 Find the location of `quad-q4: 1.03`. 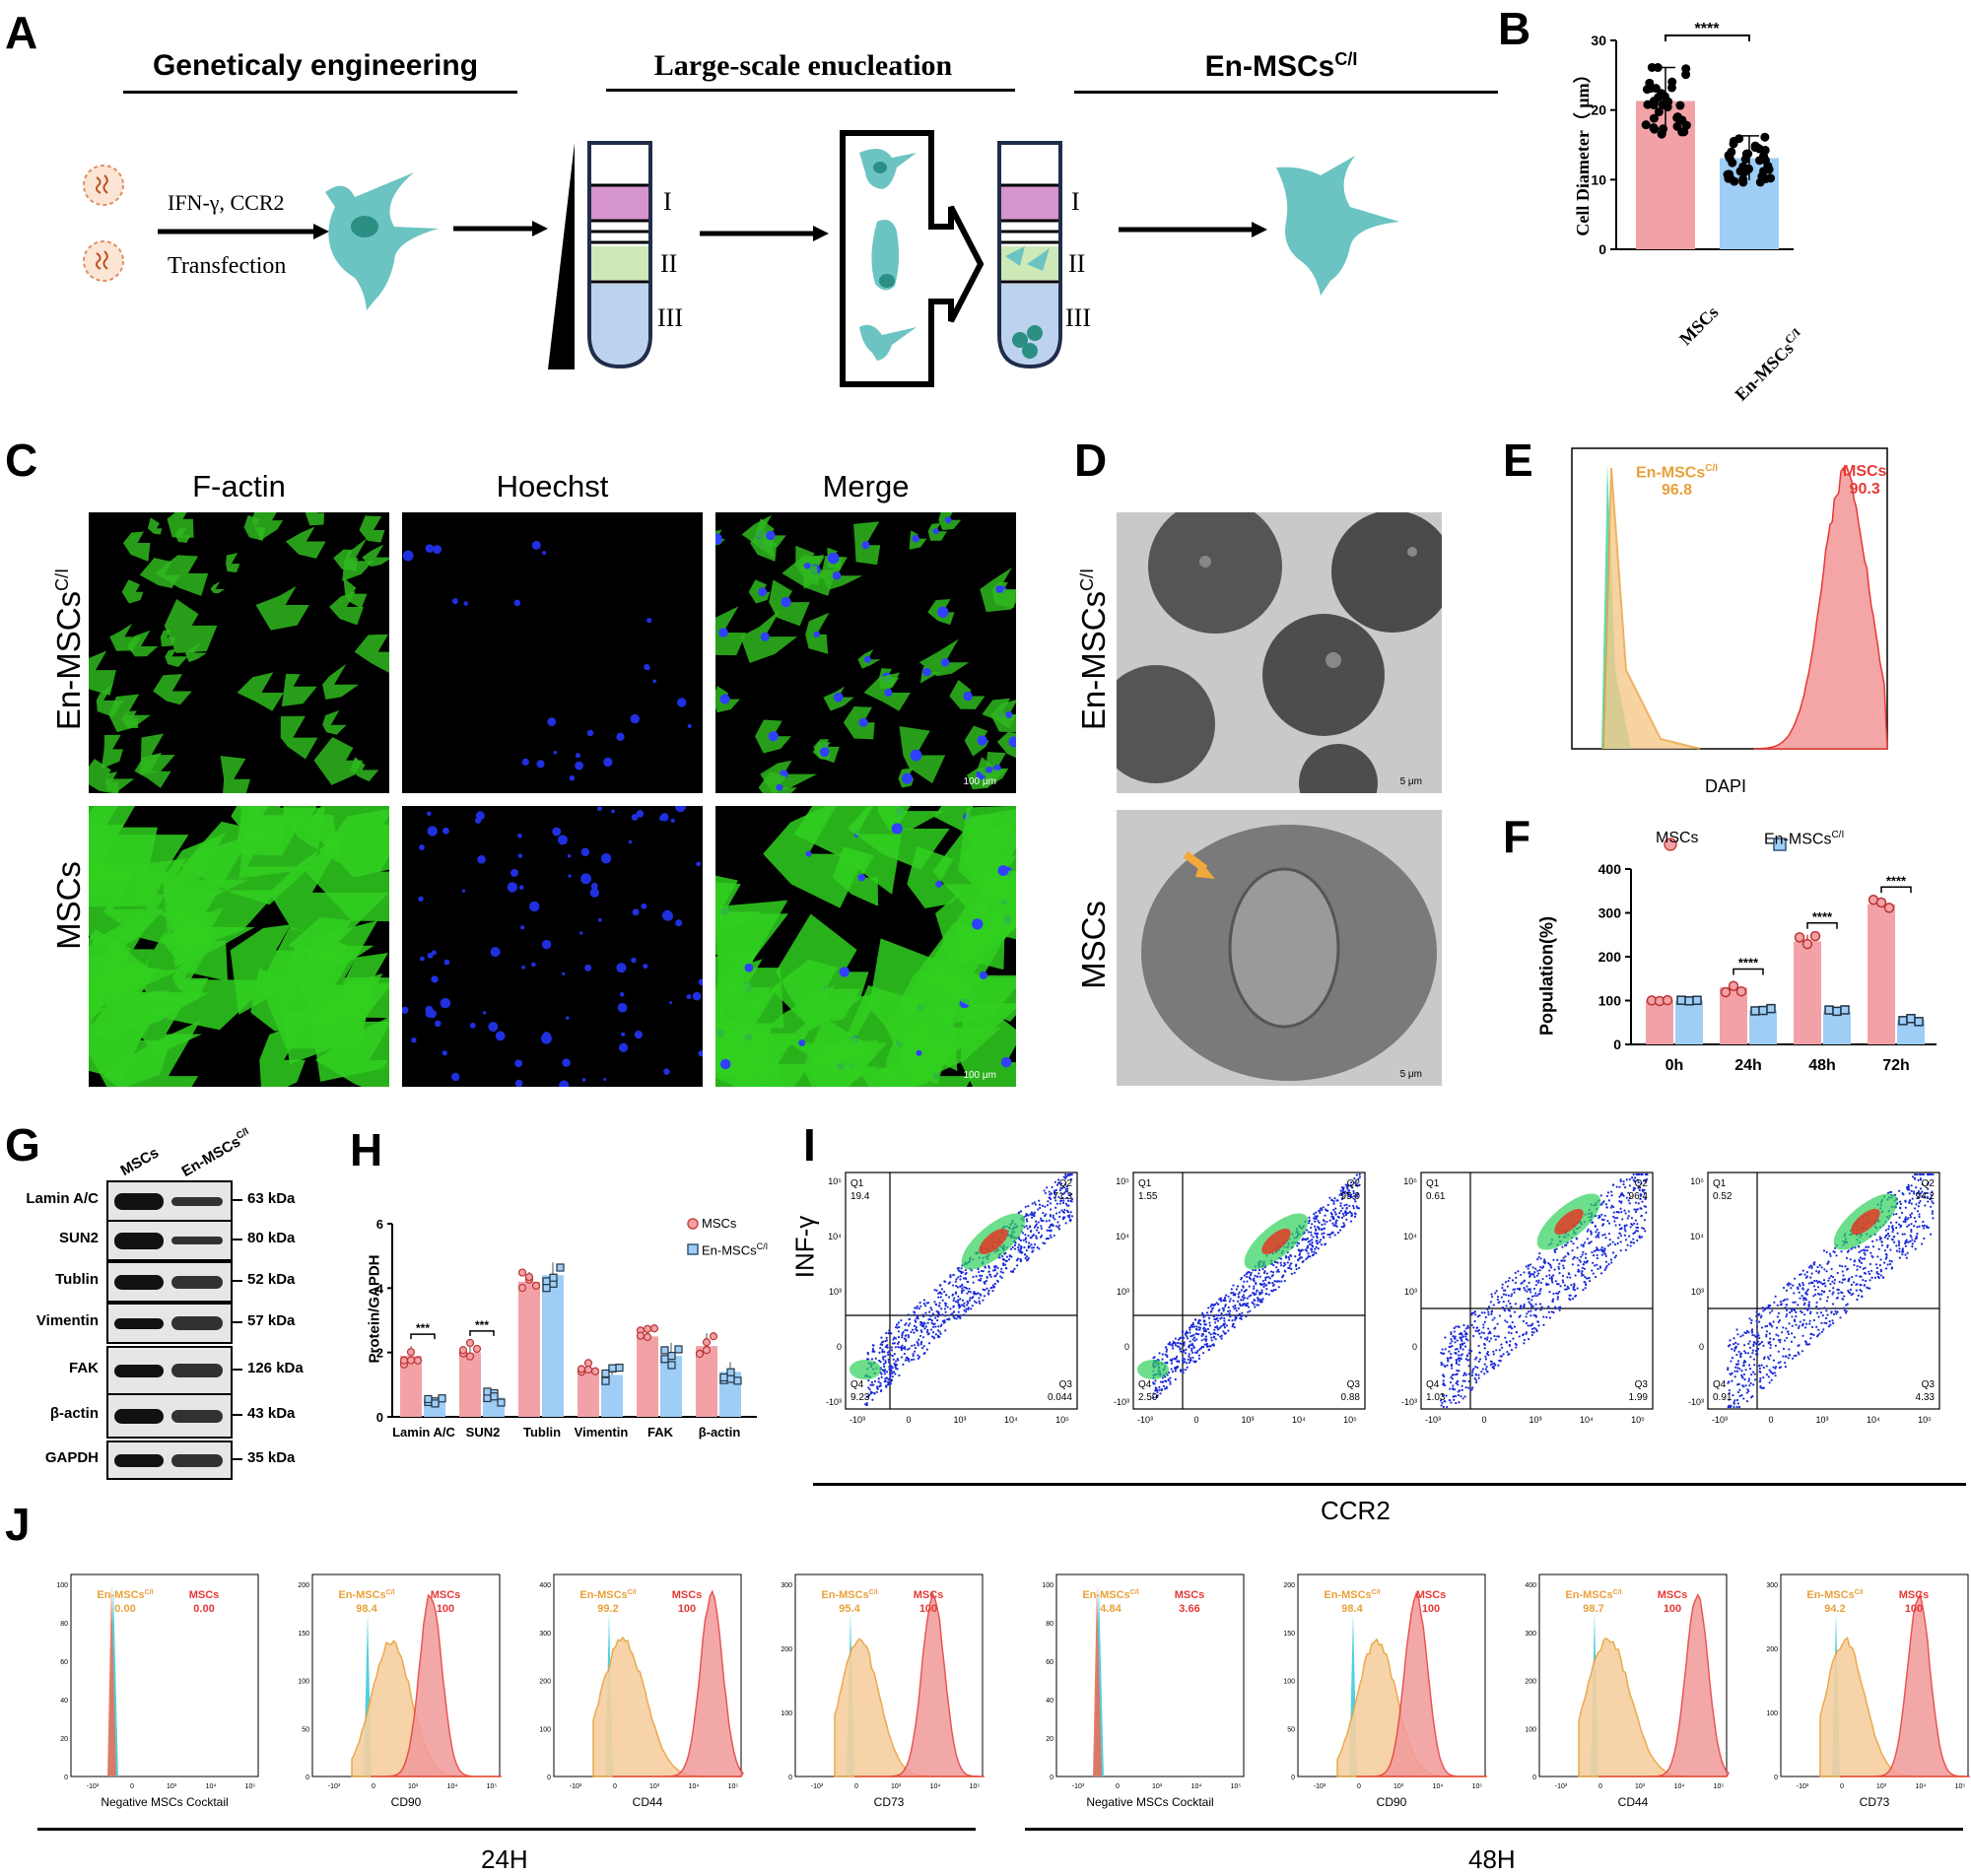

quad-q4: 1.03 is located at coordinates (1436, 1398).